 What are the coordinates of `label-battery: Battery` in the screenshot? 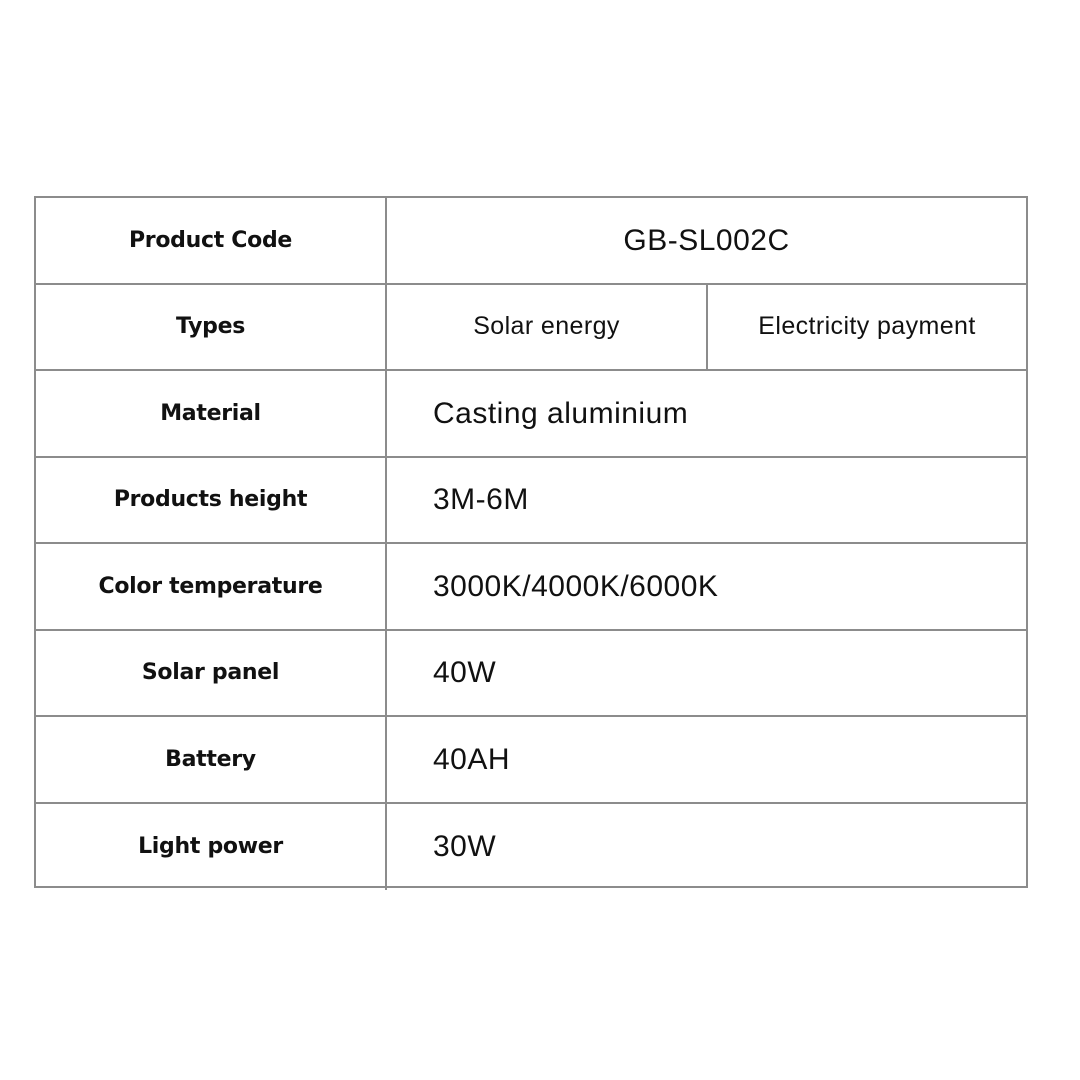 It's located at (211, 759).